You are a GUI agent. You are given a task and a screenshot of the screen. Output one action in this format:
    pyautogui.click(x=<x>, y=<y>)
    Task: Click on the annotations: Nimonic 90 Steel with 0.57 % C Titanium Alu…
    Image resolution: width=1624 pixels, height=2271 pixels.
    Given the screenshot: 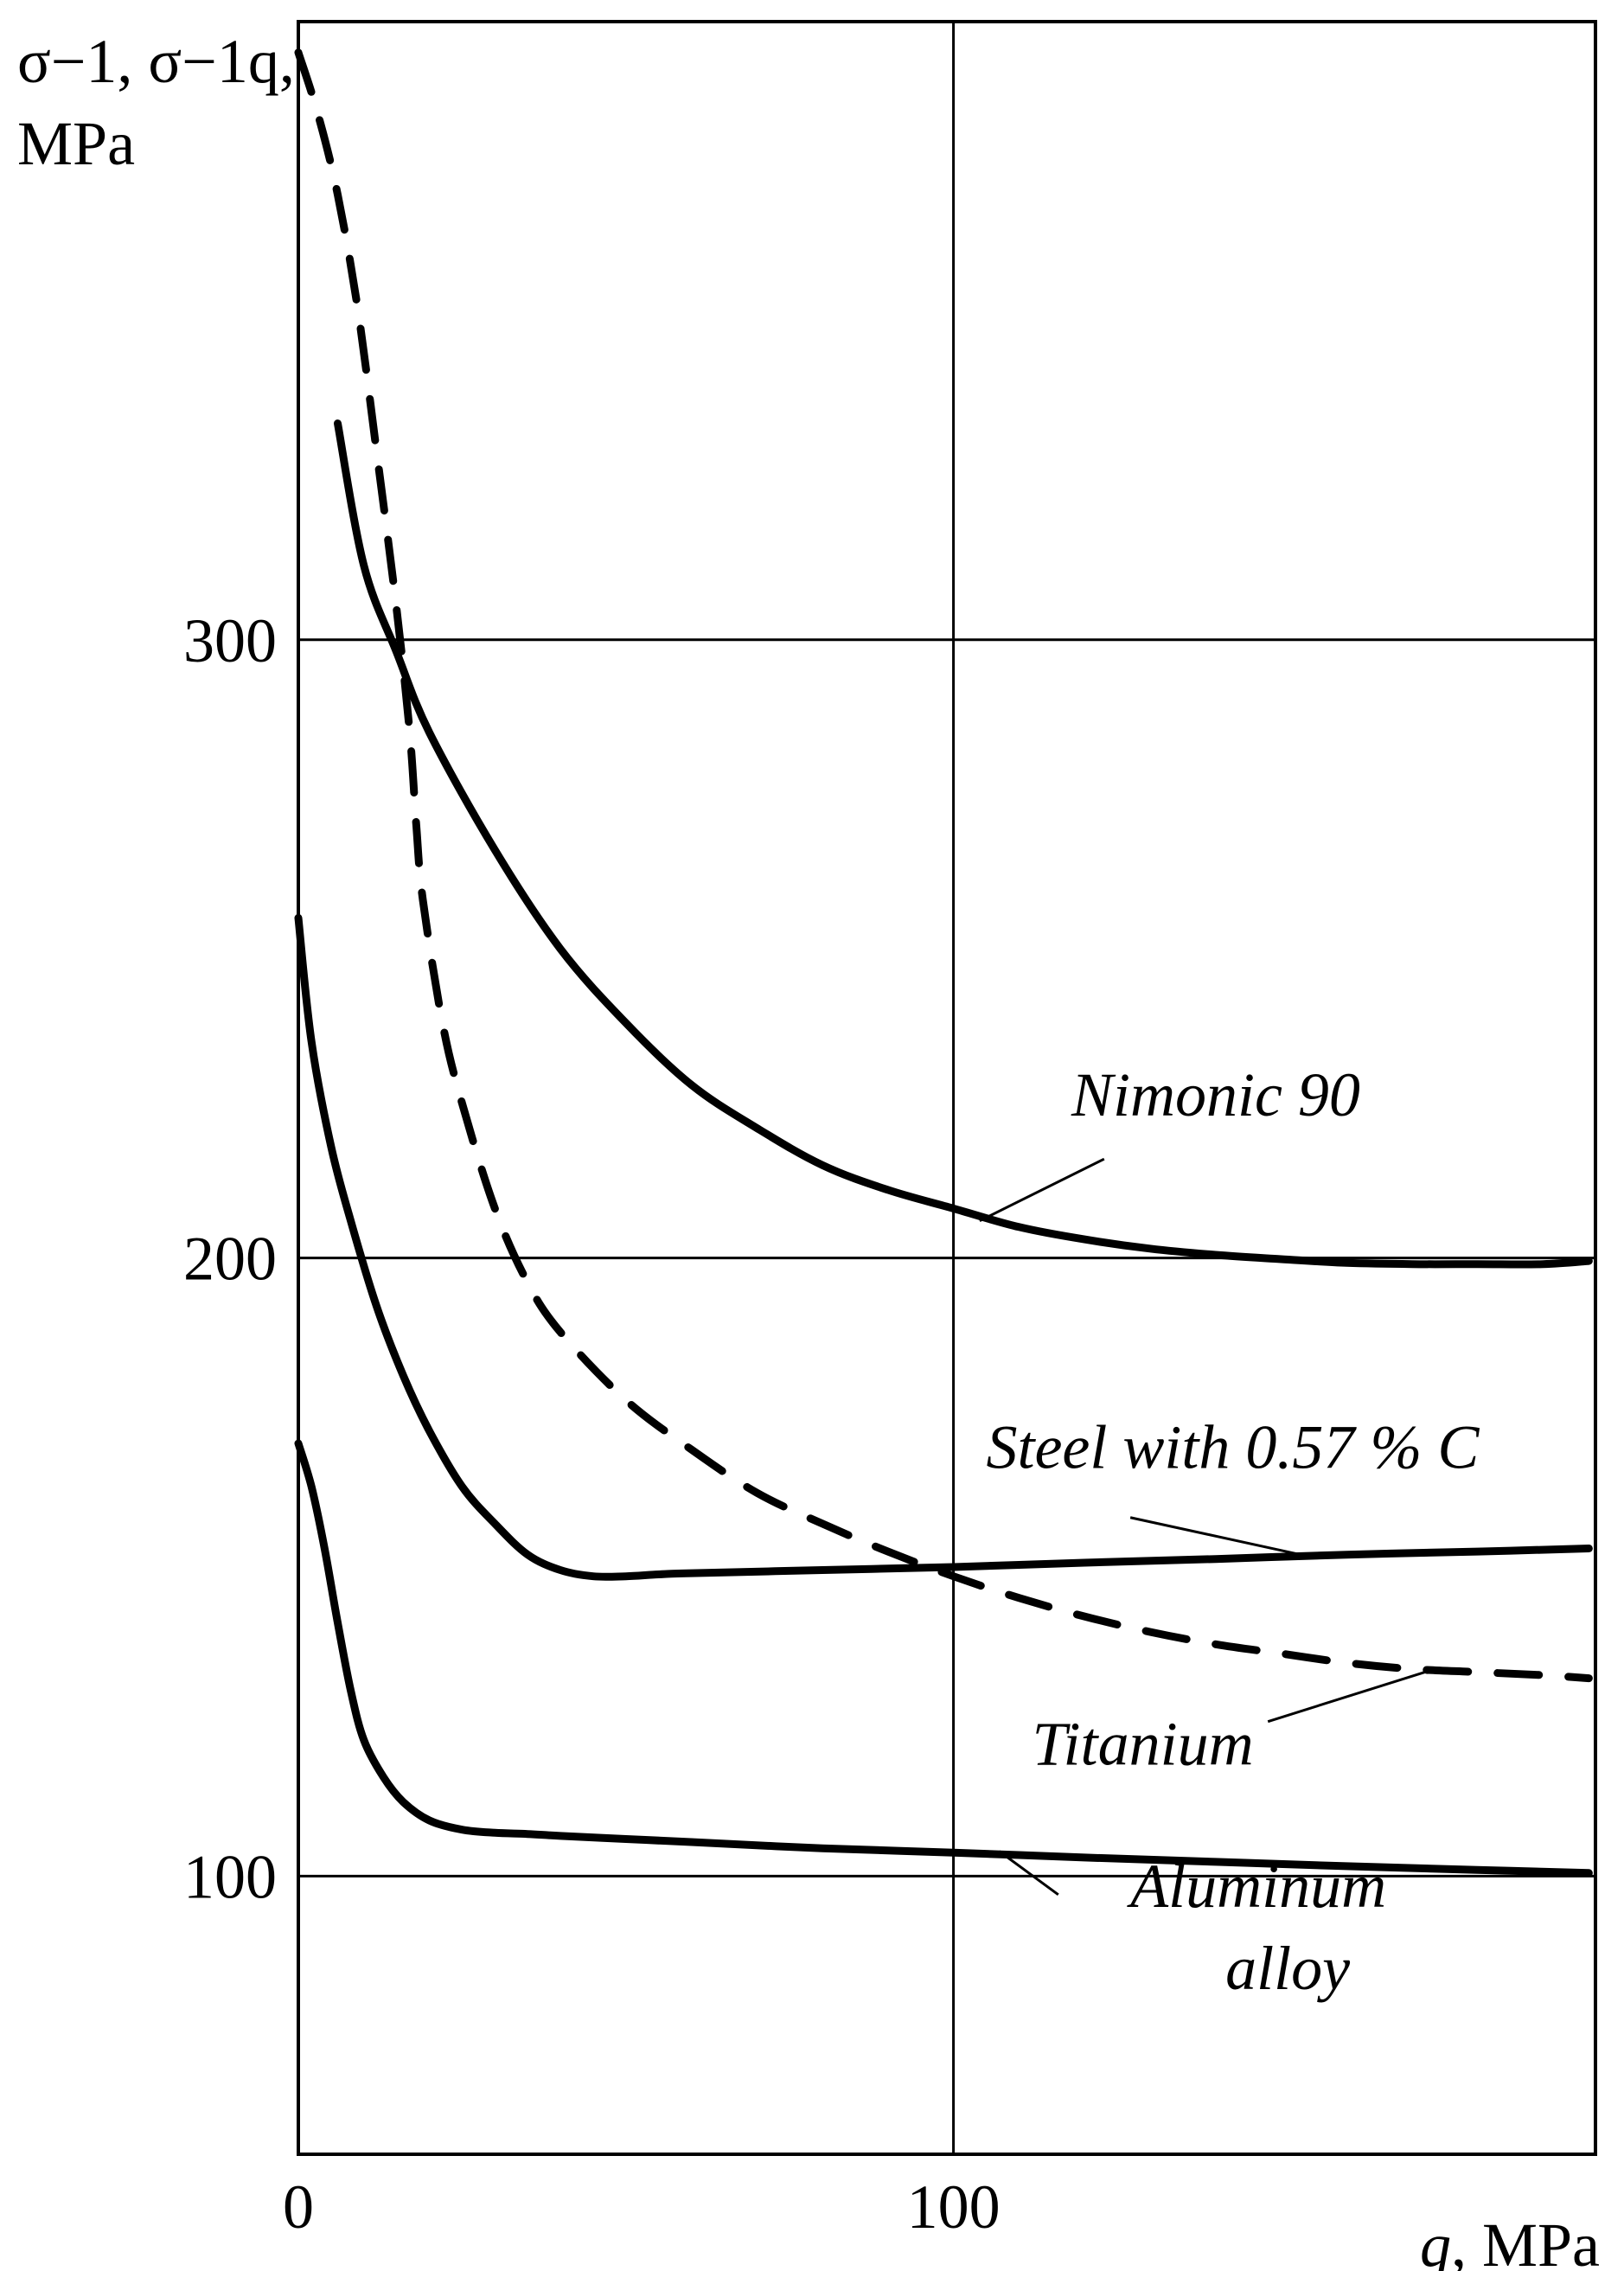 What is the action you would take?
    pyautogui.click(x=1229, y=1531)
    